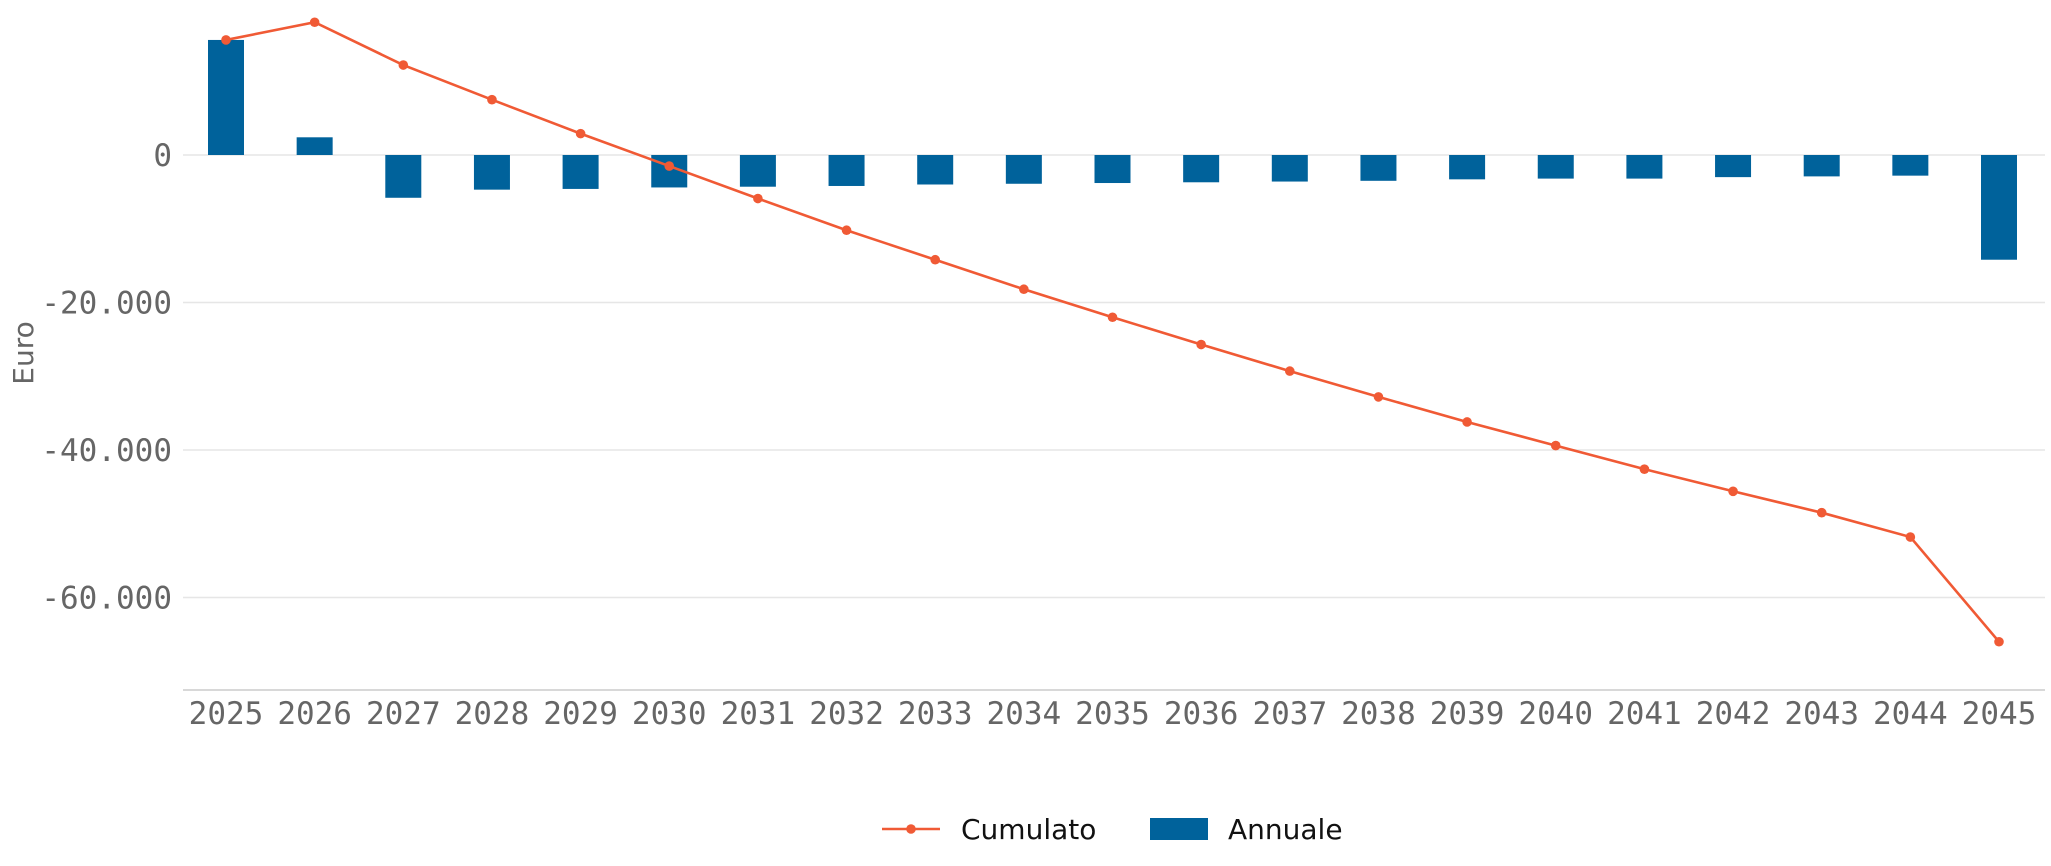 This screenshot has width=2051, height=866. What do you see at coordinates (846, 170) in the screenshot?
I see `bar-2032` at bounding box center [846, 170].